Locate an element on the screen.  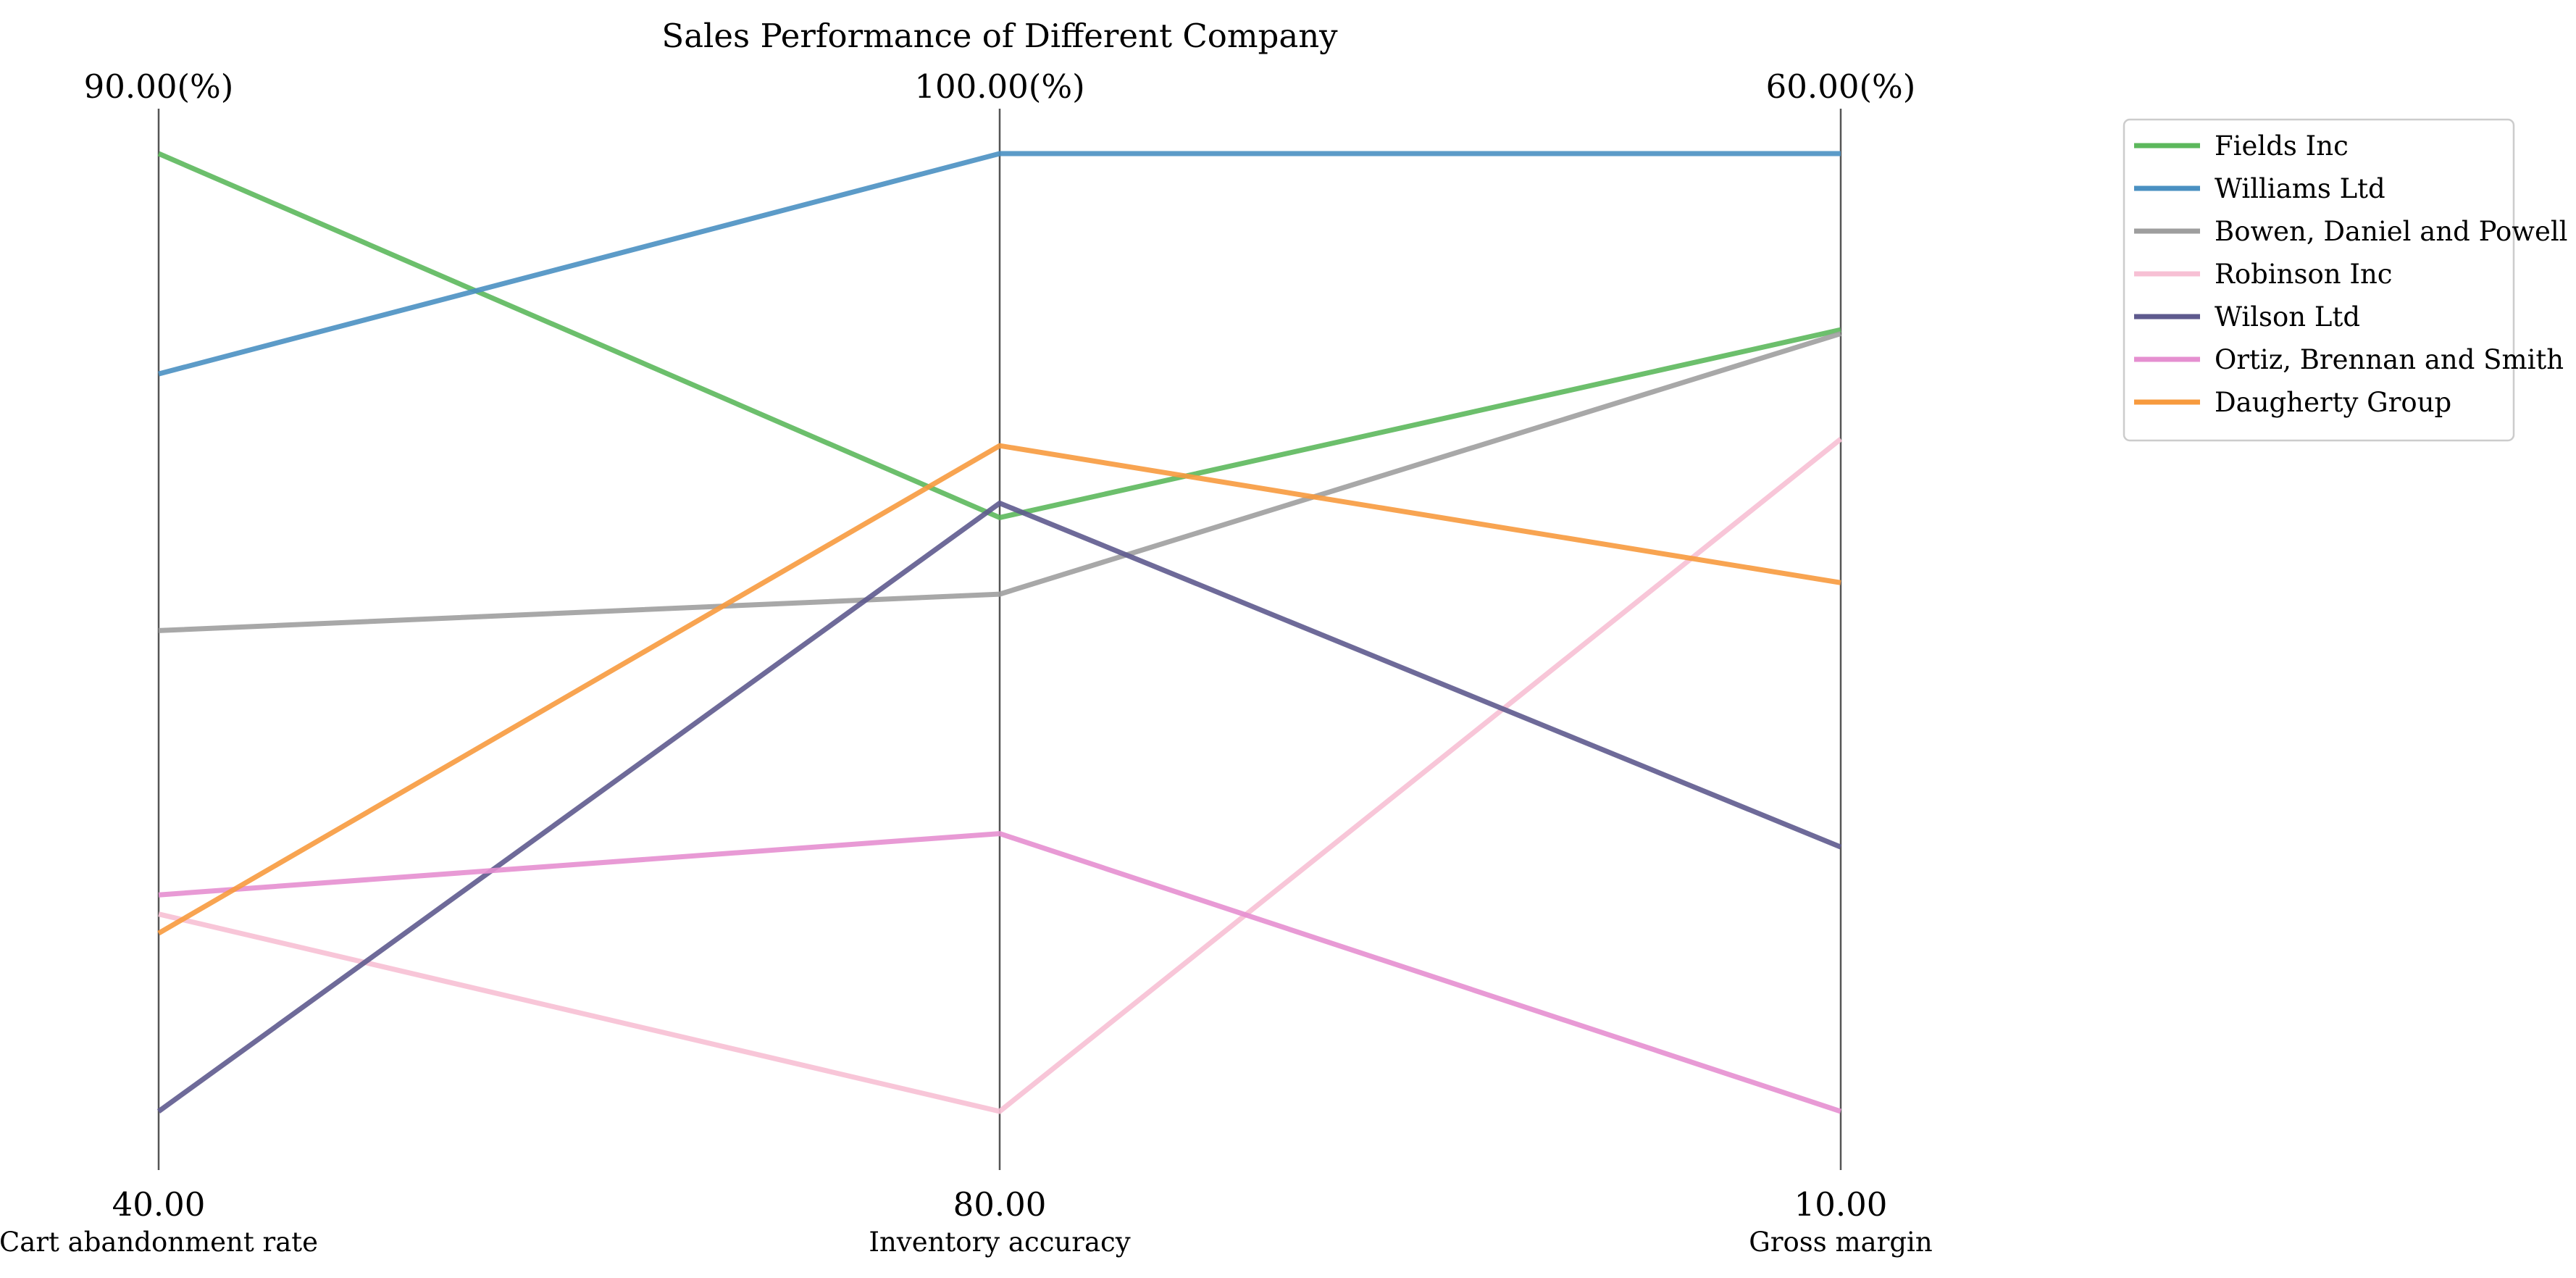
legend-label-bowen-daniel-and-powell: Bowen, Daniel and Powell is located at coordinates (2391, 231).